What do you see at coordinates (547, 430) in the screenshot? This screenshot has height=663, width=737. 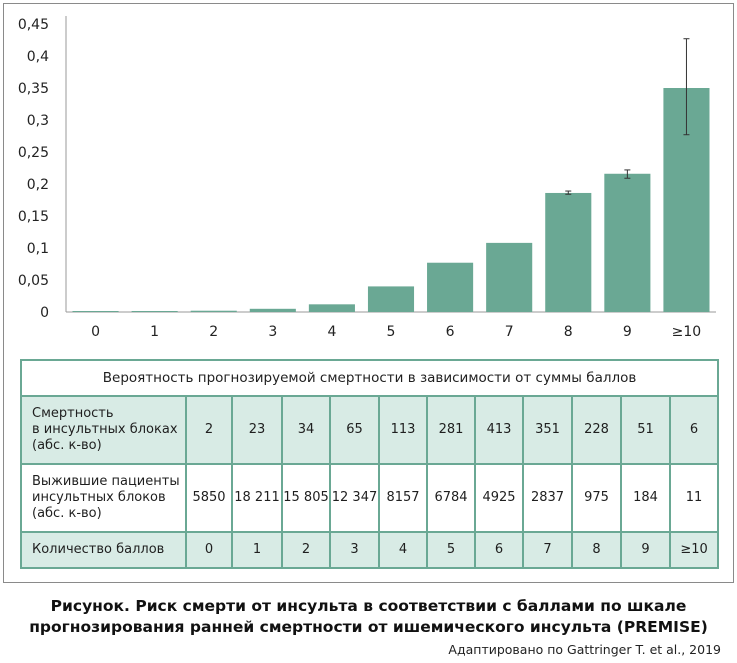 I see `table-cell: 351` at bounding box center [547, 430].